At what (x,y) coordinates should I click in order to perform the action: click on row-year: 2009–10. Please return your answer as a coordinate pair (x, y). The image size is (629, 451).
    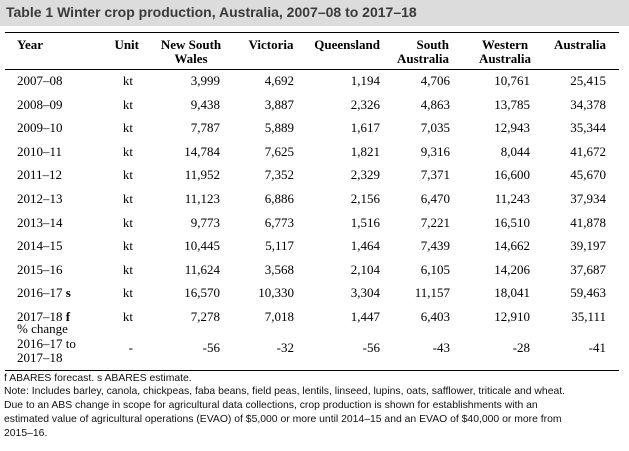
    Looking at the image, I should click on (40, 128).